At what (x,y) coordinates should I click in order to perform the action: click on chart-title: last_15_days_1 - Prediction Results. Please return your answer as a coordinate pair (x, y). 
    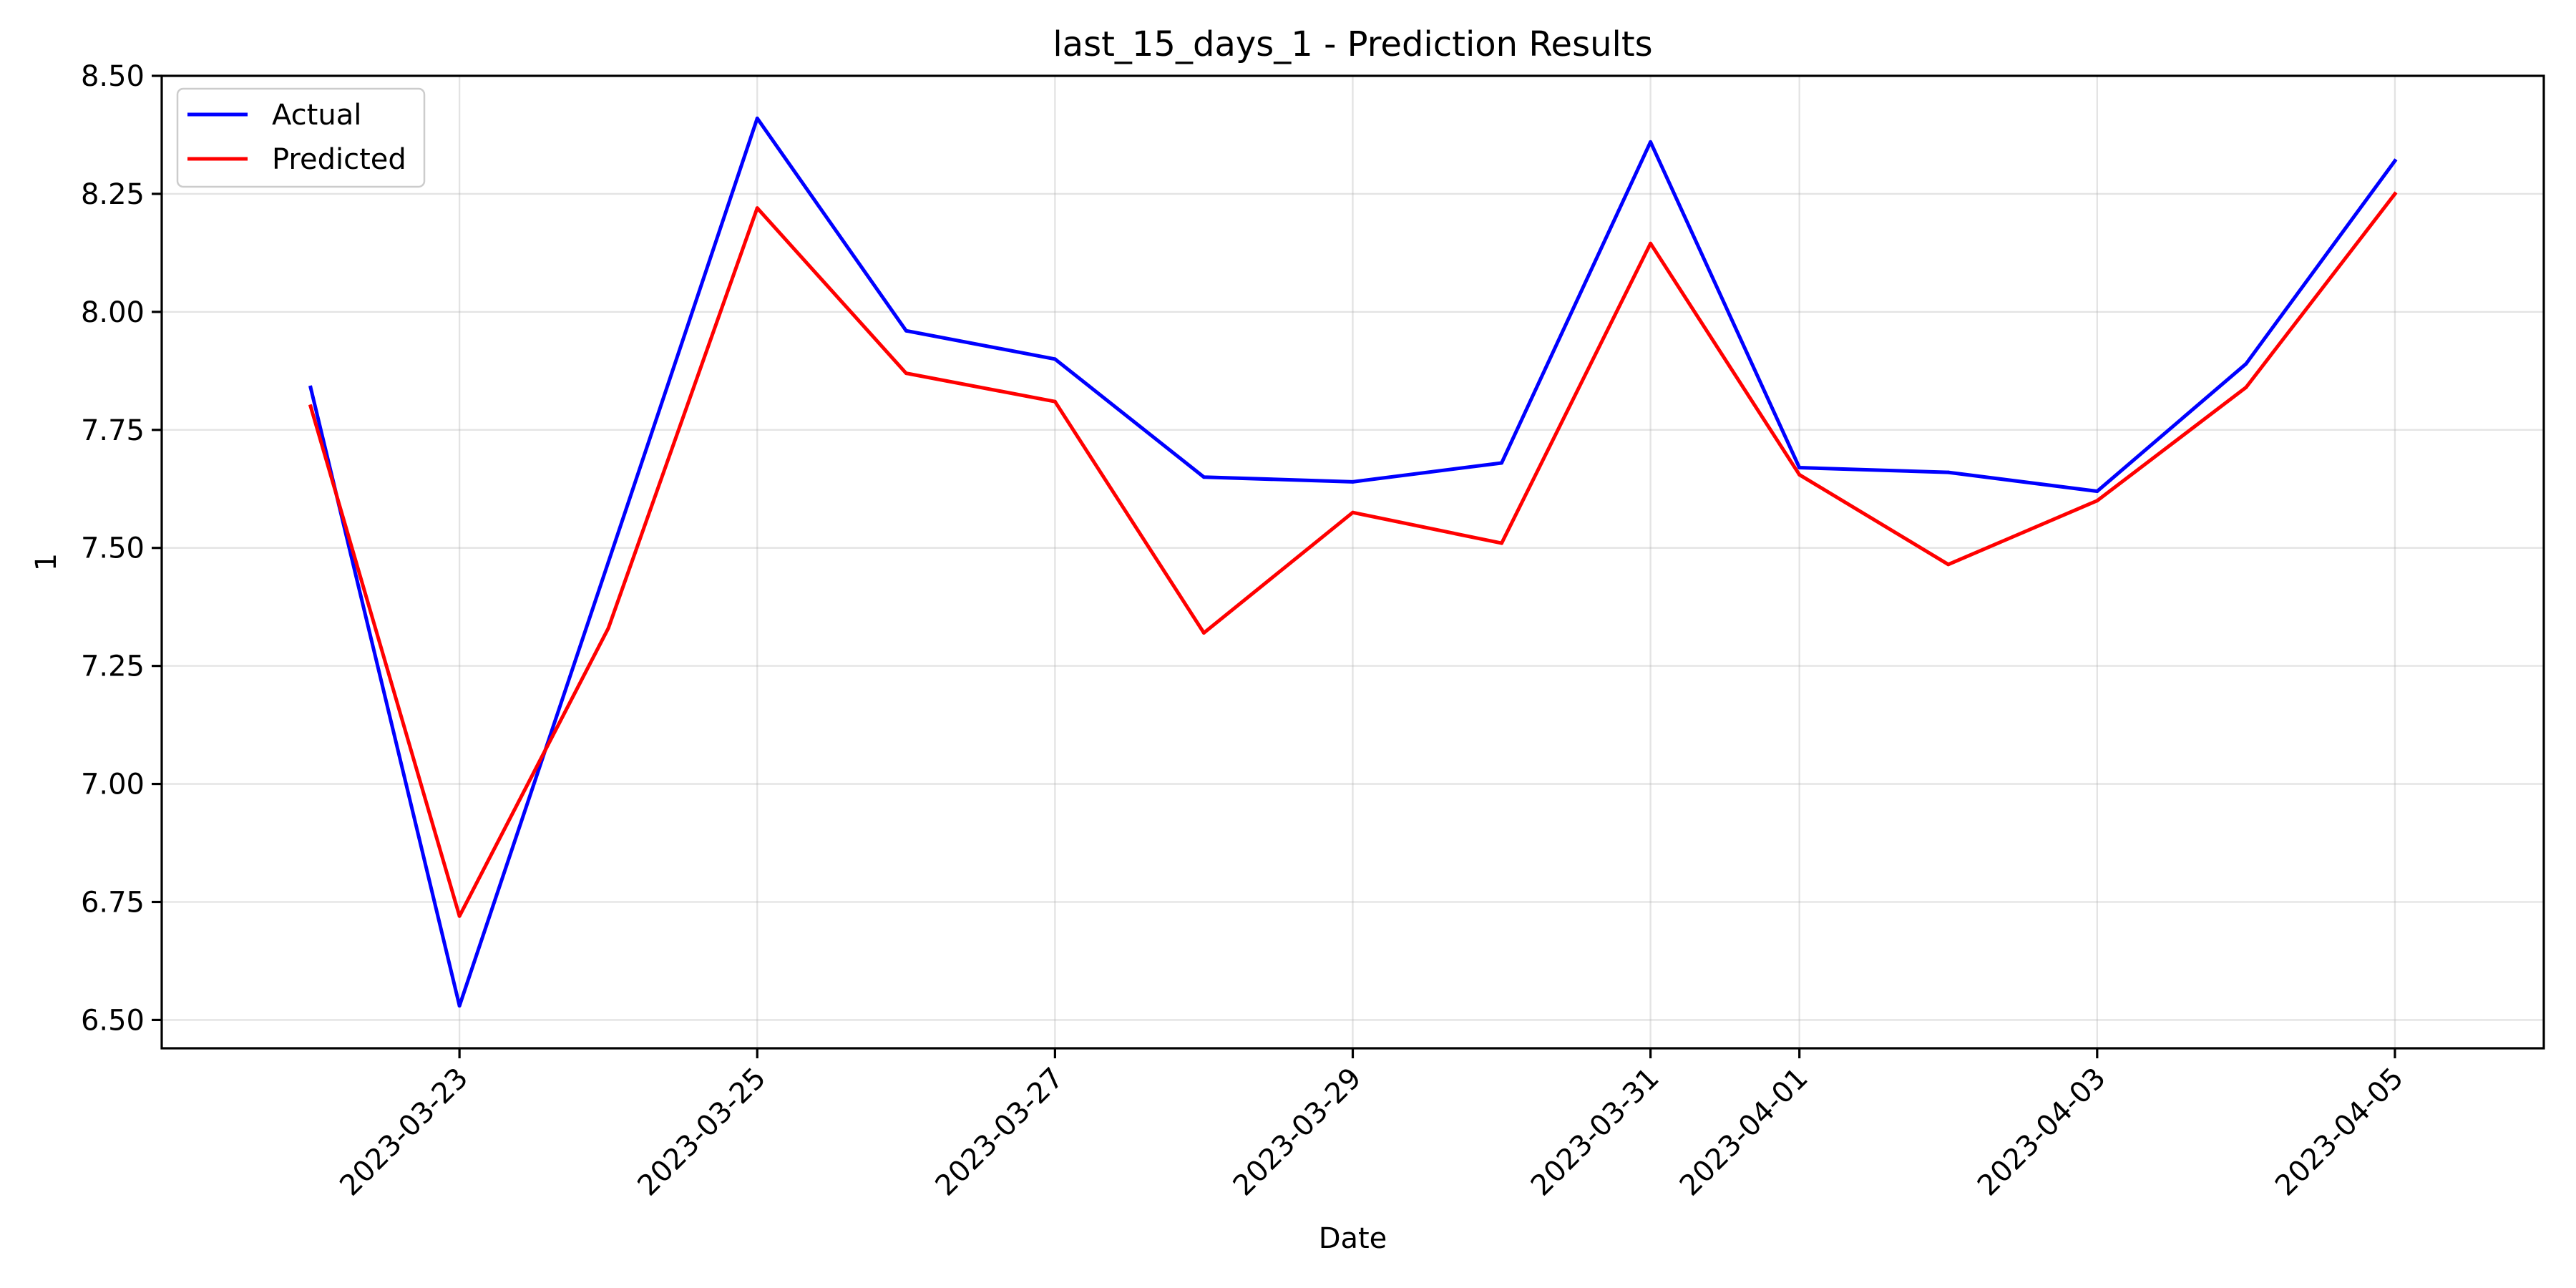
    Looking at the image, I should click on (1352, 44).